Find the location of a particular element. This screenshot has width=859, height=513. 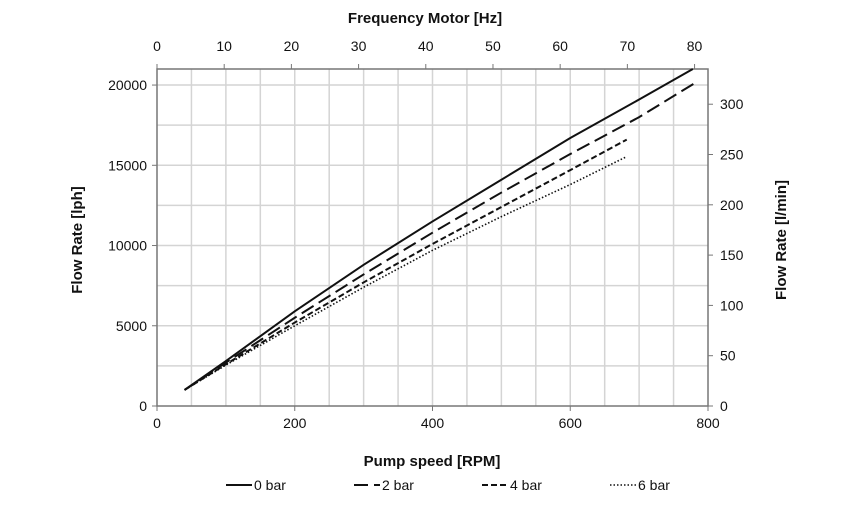

x-tick-label: 600 is located at coordinates (571, 423).